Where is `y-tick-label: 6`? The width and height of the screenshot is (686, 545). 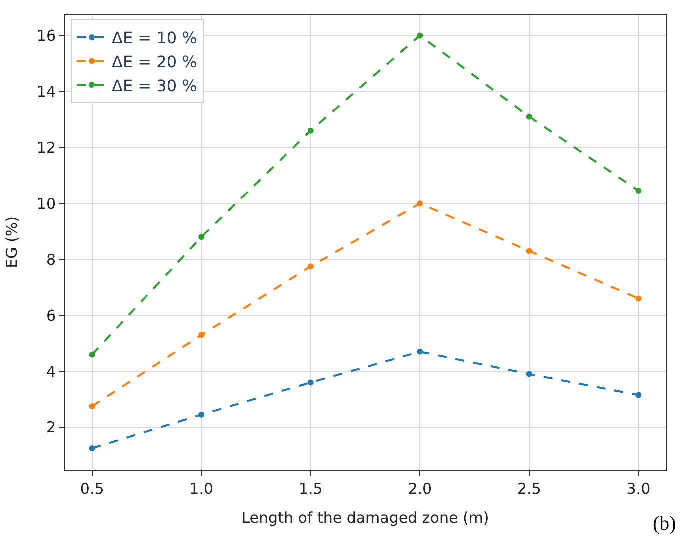
y-tick-label: 6 is located at coordinates (51, 315).